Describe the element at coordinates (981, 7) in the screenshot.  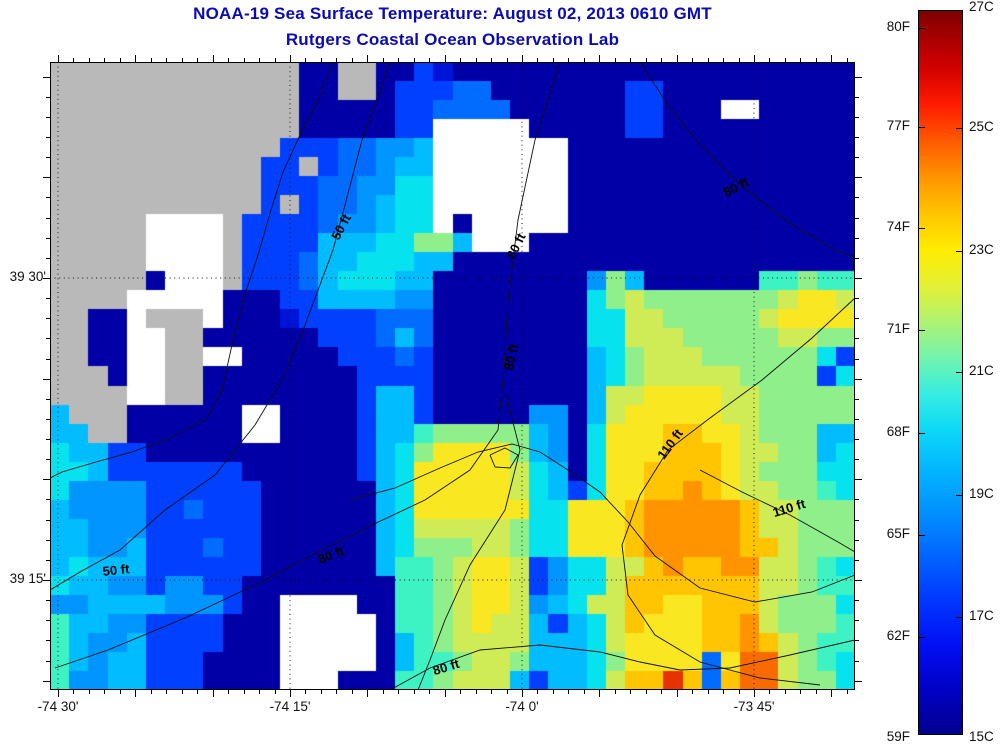
I see `colorbar-celsius-label: 27C` at that location.